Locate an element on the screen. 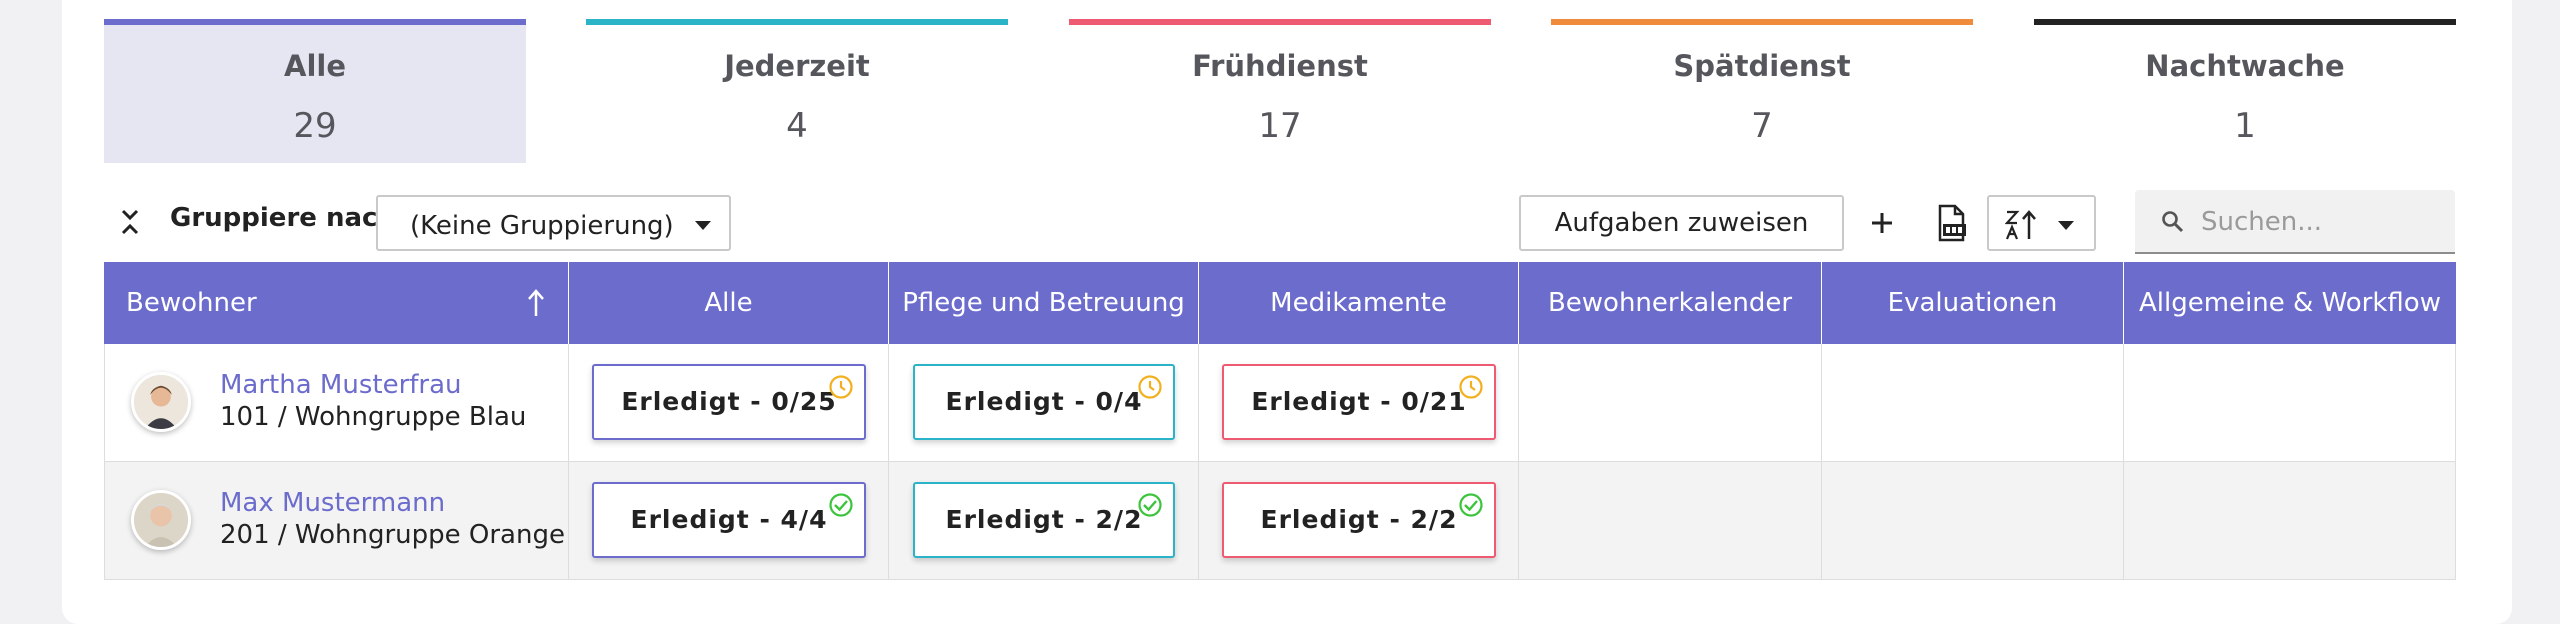 The image size is (2560, 624). group-by-value: (Keine Gruppierung) is located at coordinates (542, 226).